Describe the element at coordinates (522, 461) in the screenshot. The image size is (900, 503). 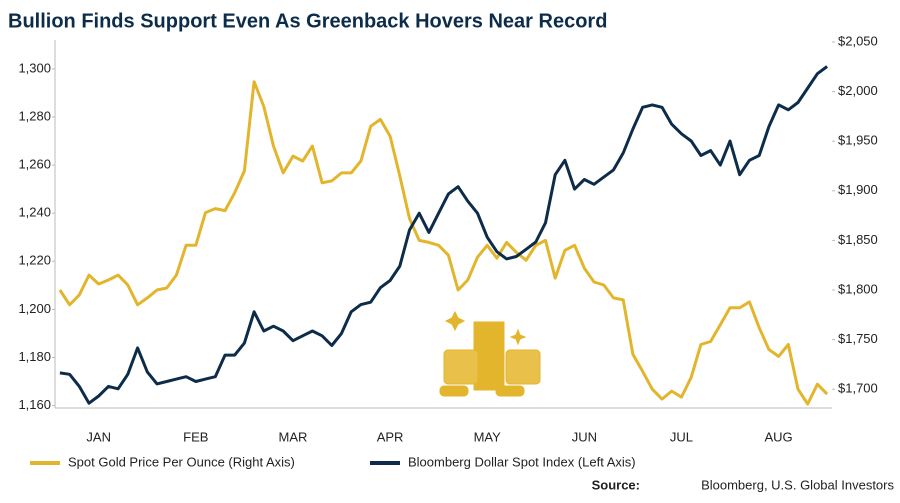
I see `legend-label: Bloomberg Dollar Spot Index (Left Axis)` at that location.